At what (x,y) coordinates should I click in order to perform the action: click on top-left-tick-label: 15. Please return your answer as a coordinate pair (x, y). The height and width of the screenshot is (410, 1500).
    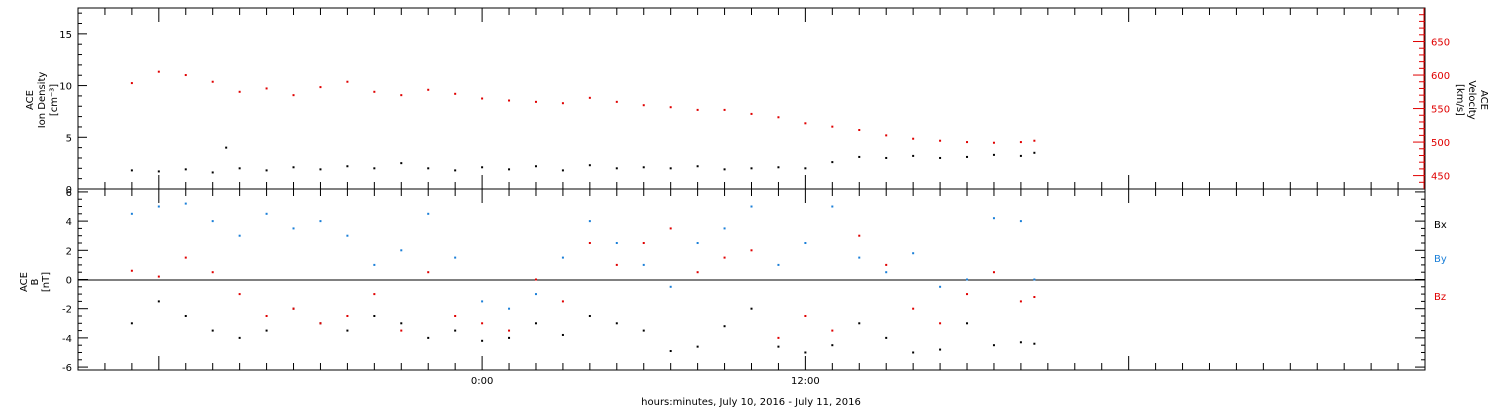
    Looking at the image, I should click on (65, 35).